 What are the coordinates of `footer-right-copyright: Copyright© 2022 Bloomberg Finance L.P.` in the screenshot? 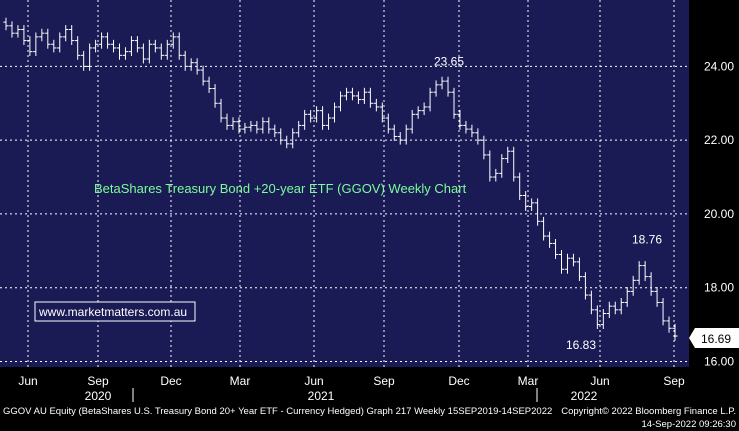 It's located at (648, 411).